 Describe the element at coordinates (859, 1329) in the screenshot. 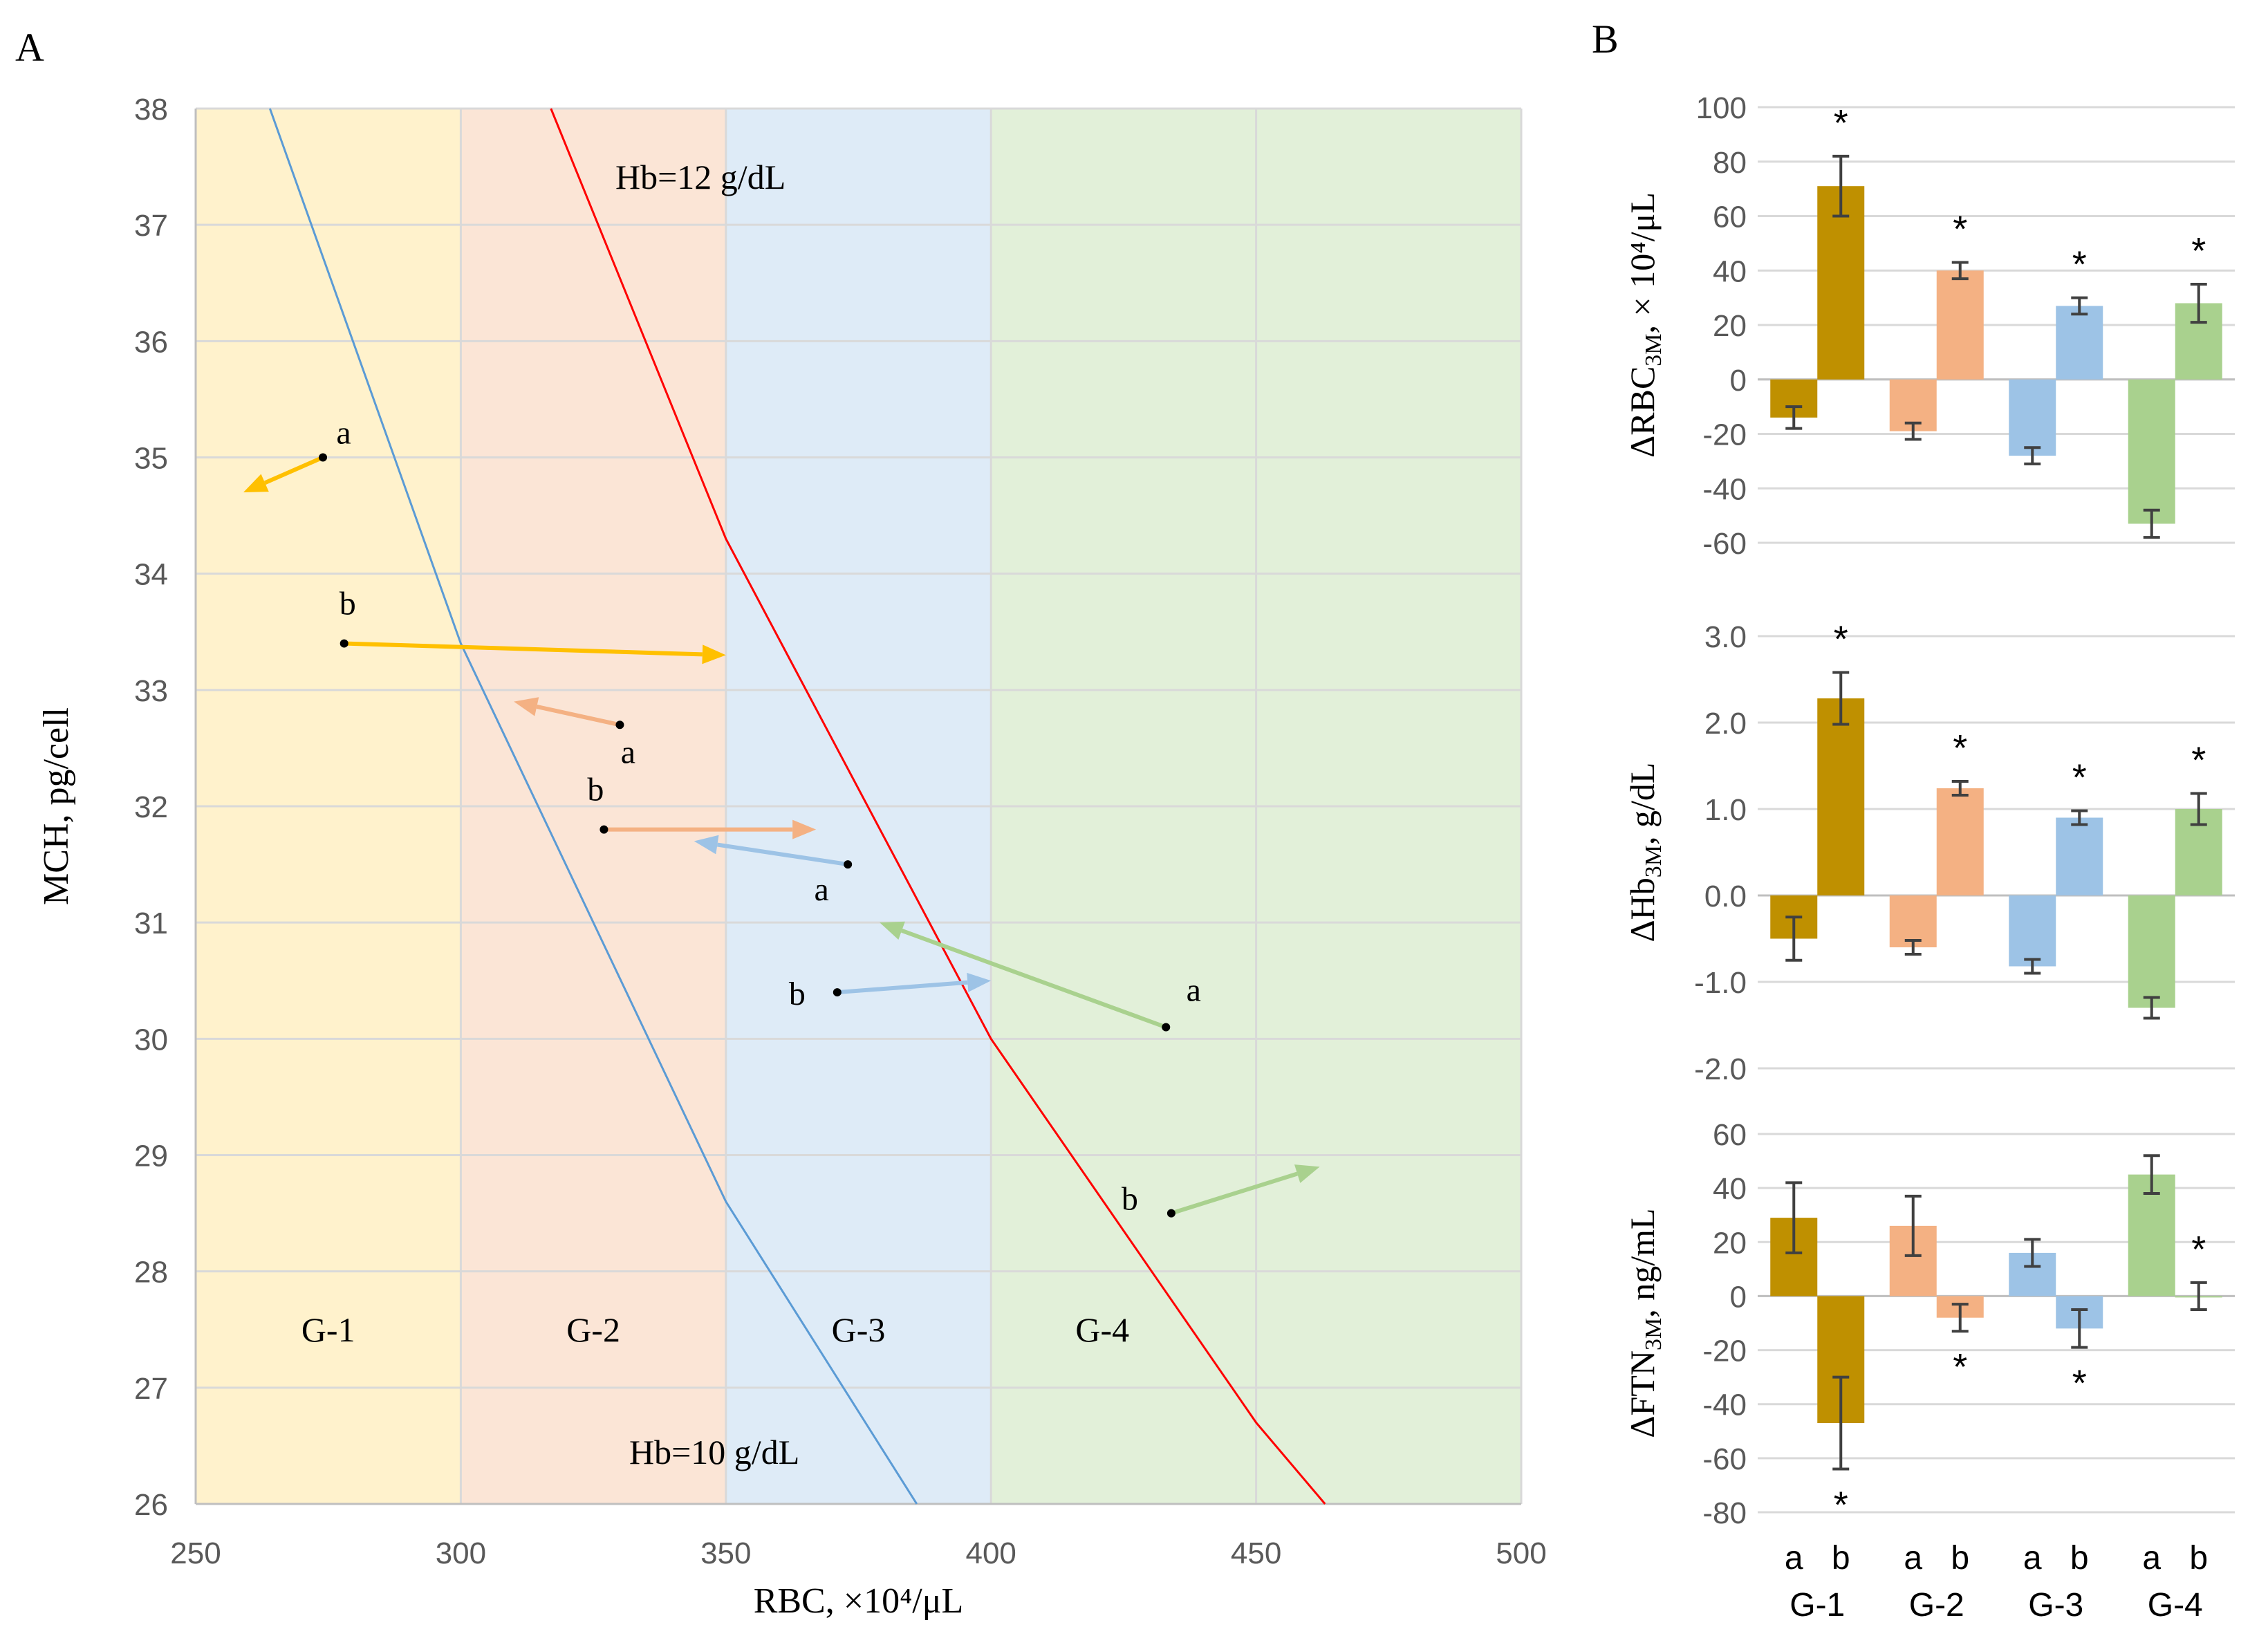

I see `band-label-g-3: G-3` at that location.